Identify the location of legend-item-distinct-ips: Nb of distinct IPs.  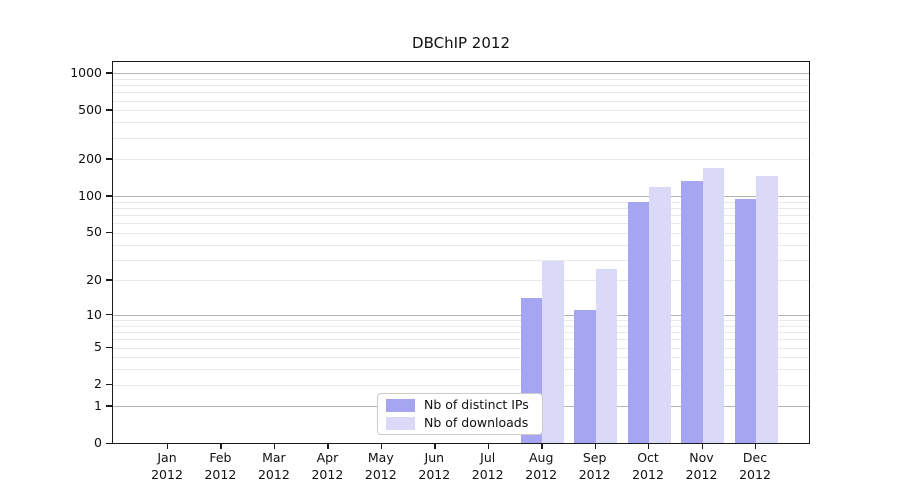
(460, 405).